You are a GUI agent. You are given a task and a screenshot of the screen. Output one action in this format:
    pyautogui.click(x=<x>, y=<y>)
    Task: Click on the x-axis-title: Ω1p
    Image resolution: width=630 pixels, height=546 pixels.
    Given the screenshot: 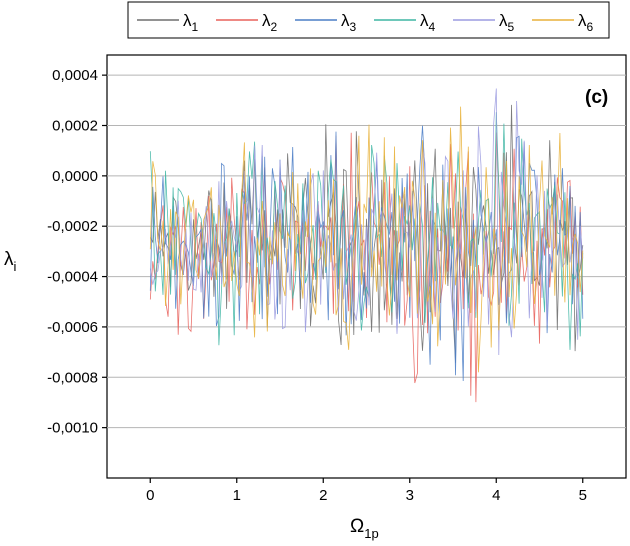 What is the action you would take?
    pyautogui.click(x=364, y=528)
    